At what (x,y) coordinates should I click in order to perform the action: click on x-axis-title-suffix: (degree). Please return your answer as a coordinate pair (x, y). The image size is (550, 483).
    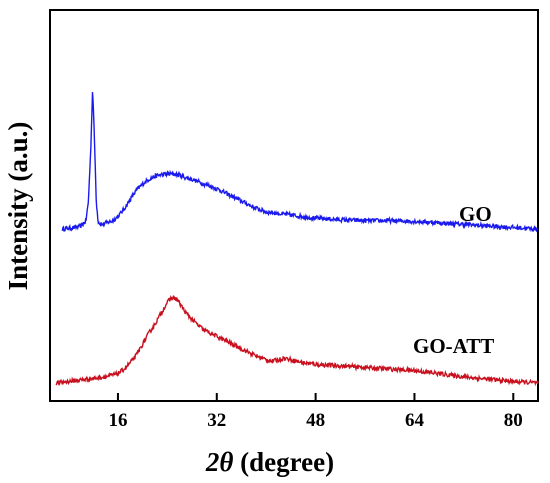
    Looking at the image, I should click on (283, 462).